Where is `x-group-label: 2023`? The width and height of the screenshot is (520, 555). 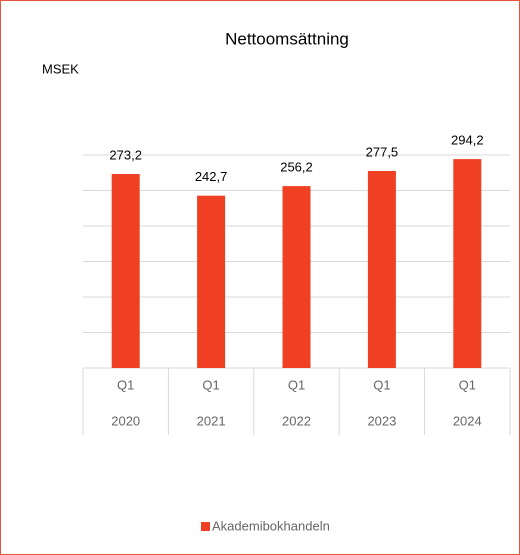 x-group-label: 2023 is located at coordinates (381, 420).